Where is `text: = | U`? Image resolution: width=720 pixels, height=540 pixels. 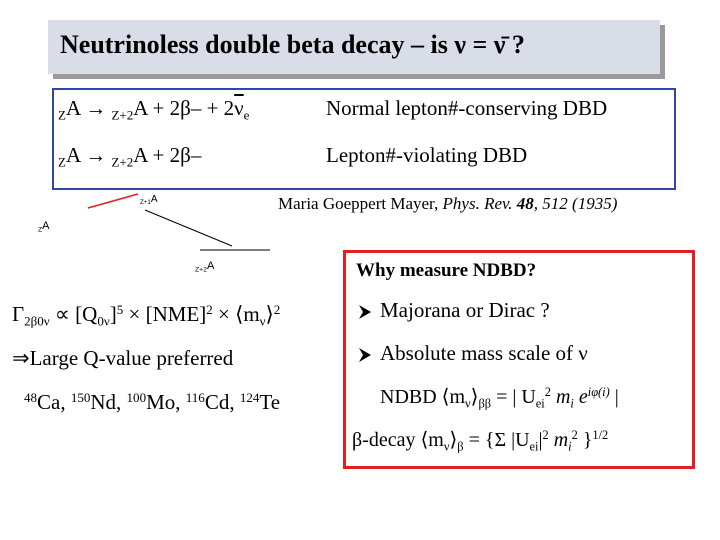 text: = | U is located at coordinates (513, 397).